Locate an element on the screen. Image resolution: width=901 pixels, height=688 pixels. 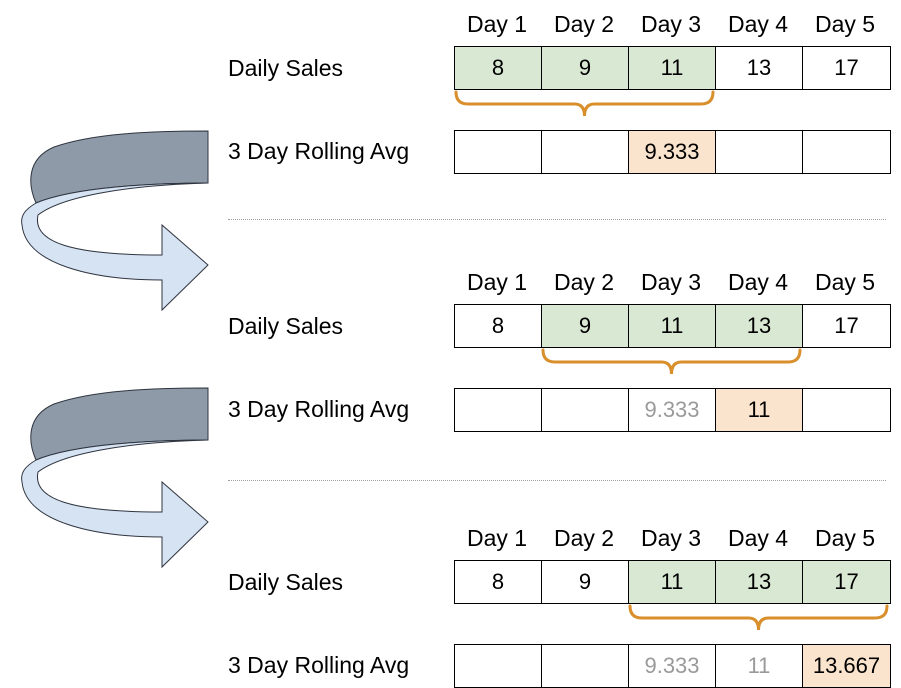
rolling-avg-row: 9.333 11 13.667 is located at coordinates (672, 666).